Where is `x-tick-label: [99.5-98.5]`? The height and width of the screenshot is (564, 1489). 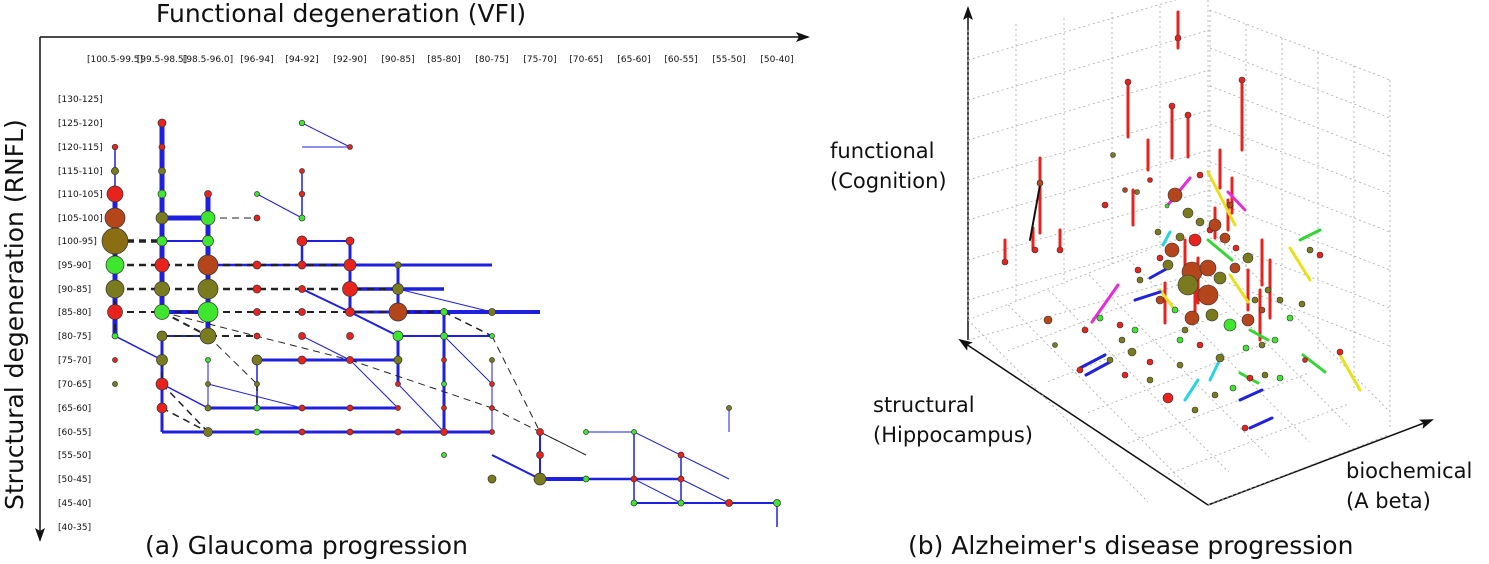 x-tick-label: [99.5-98.5] is located at coordinates (162, 60).